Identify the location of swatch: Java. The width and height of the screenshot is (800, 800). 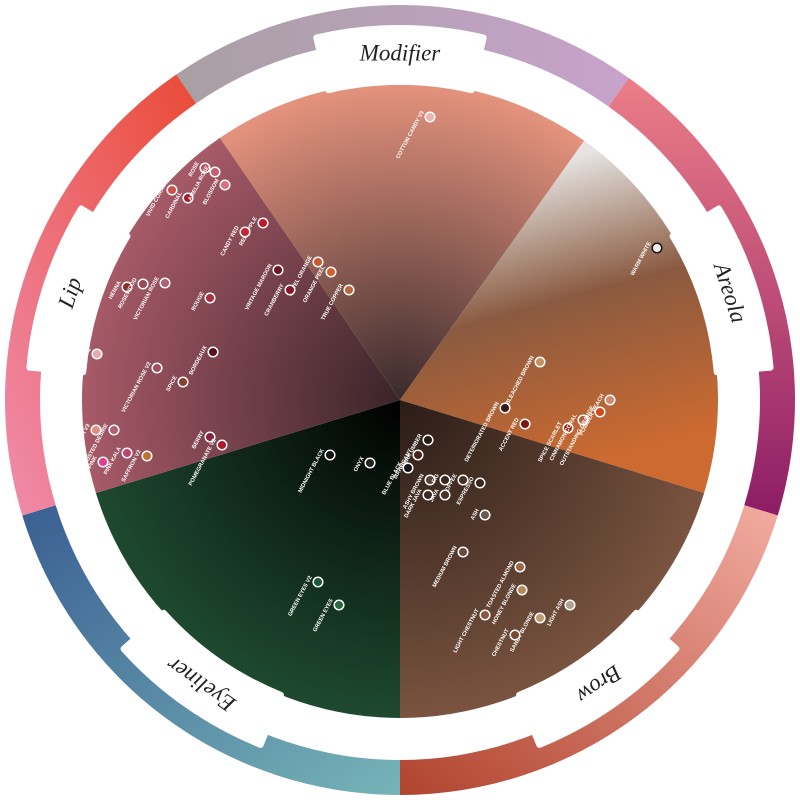
(440, 495).